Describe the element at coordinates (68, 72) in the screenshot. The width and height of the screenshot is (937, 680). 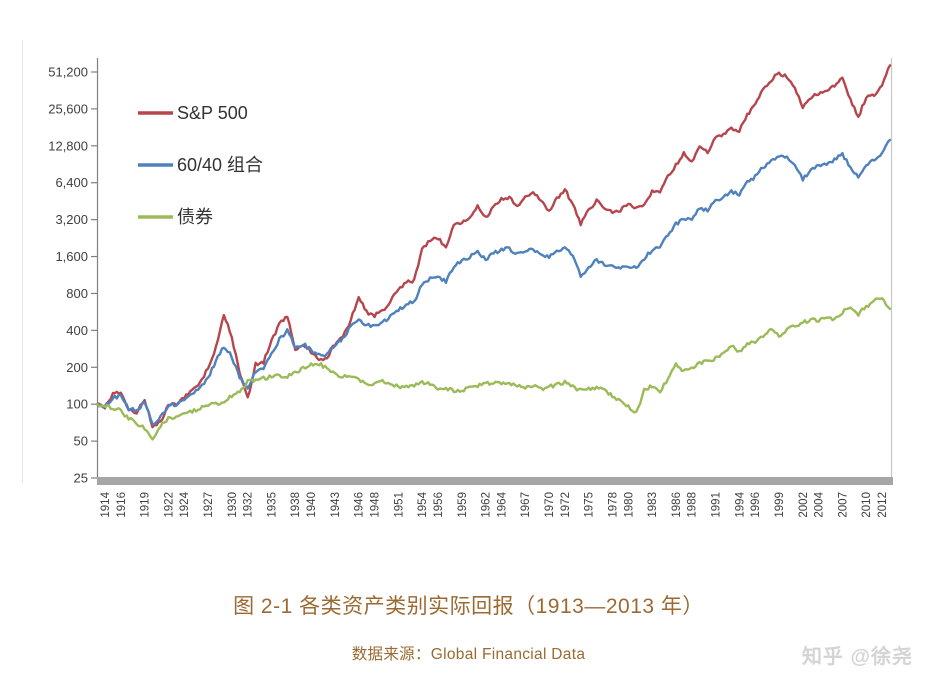
I see `y-axis-label: 51,200` at that location.